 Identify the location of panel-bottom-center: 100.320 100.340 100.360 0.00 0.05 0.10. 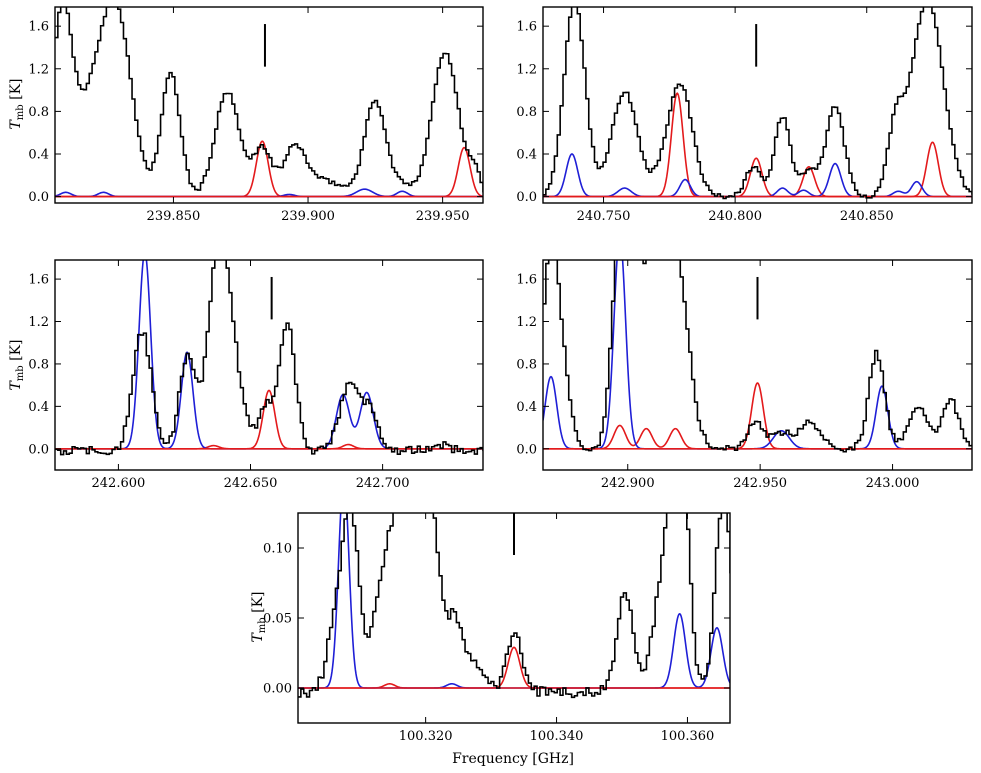
(497, 628).